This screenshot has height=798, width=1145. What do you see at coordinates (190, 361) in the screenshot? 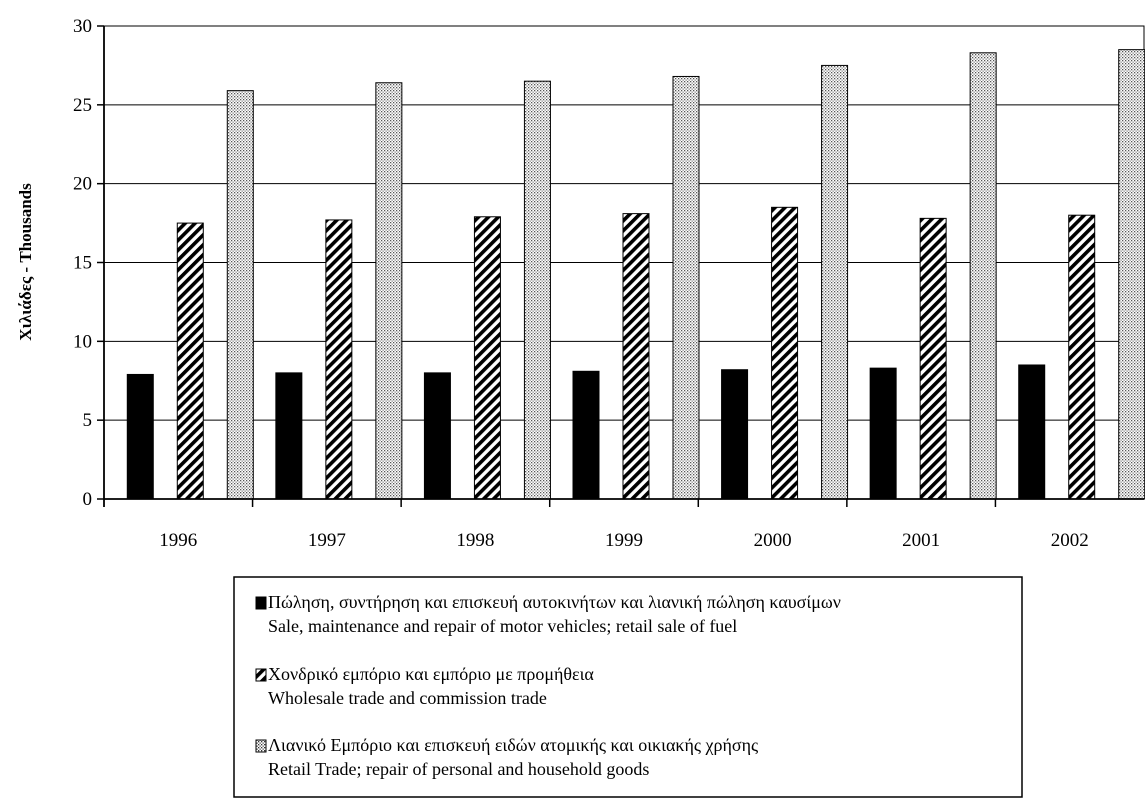
I see `bar-s1-1996` at bounding box center [190, 361].